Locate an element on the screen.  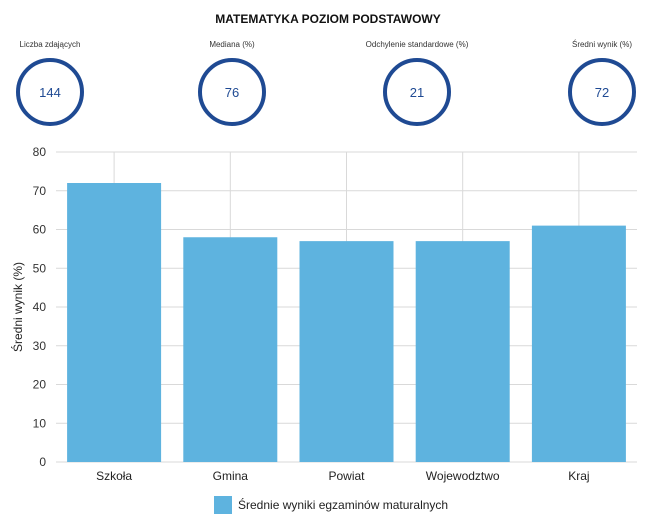
y-tick-label: 0 is located at coordinates (42, 462).